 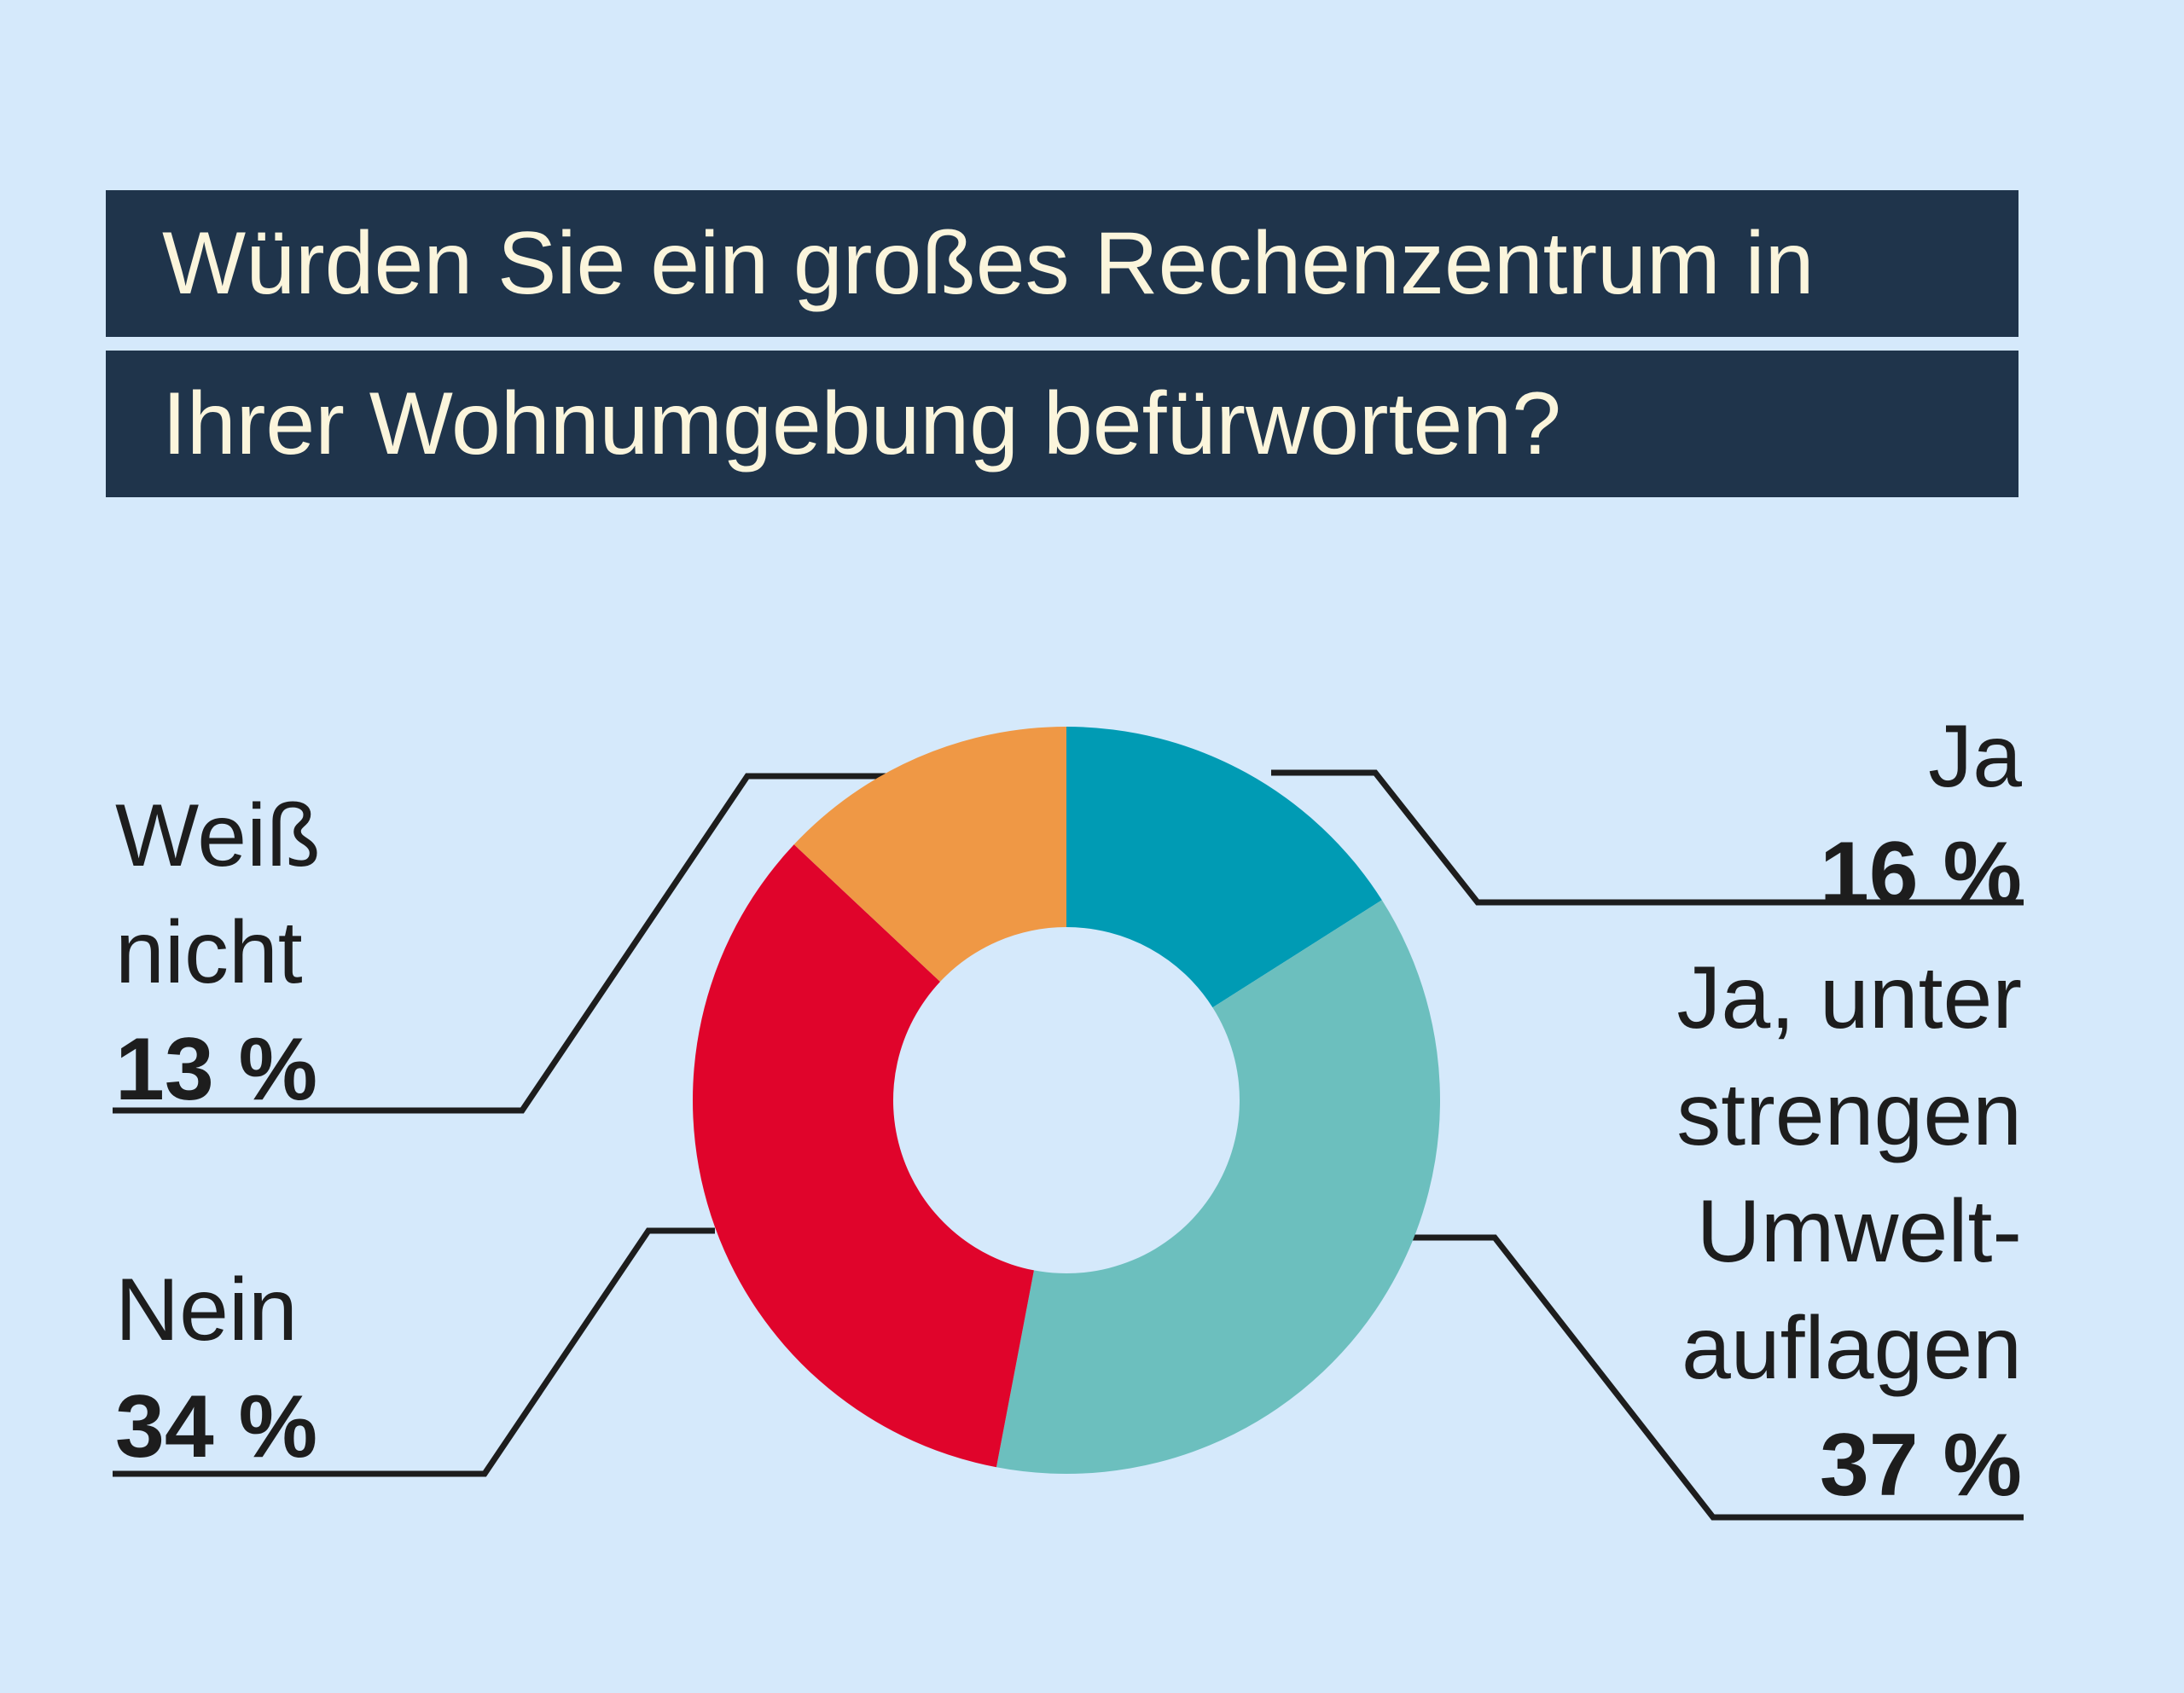 What do you see at coordinates (500, 943) in the screenshot?
I see `leader-line-weiss-nicht` at bounding box center [500, 943].